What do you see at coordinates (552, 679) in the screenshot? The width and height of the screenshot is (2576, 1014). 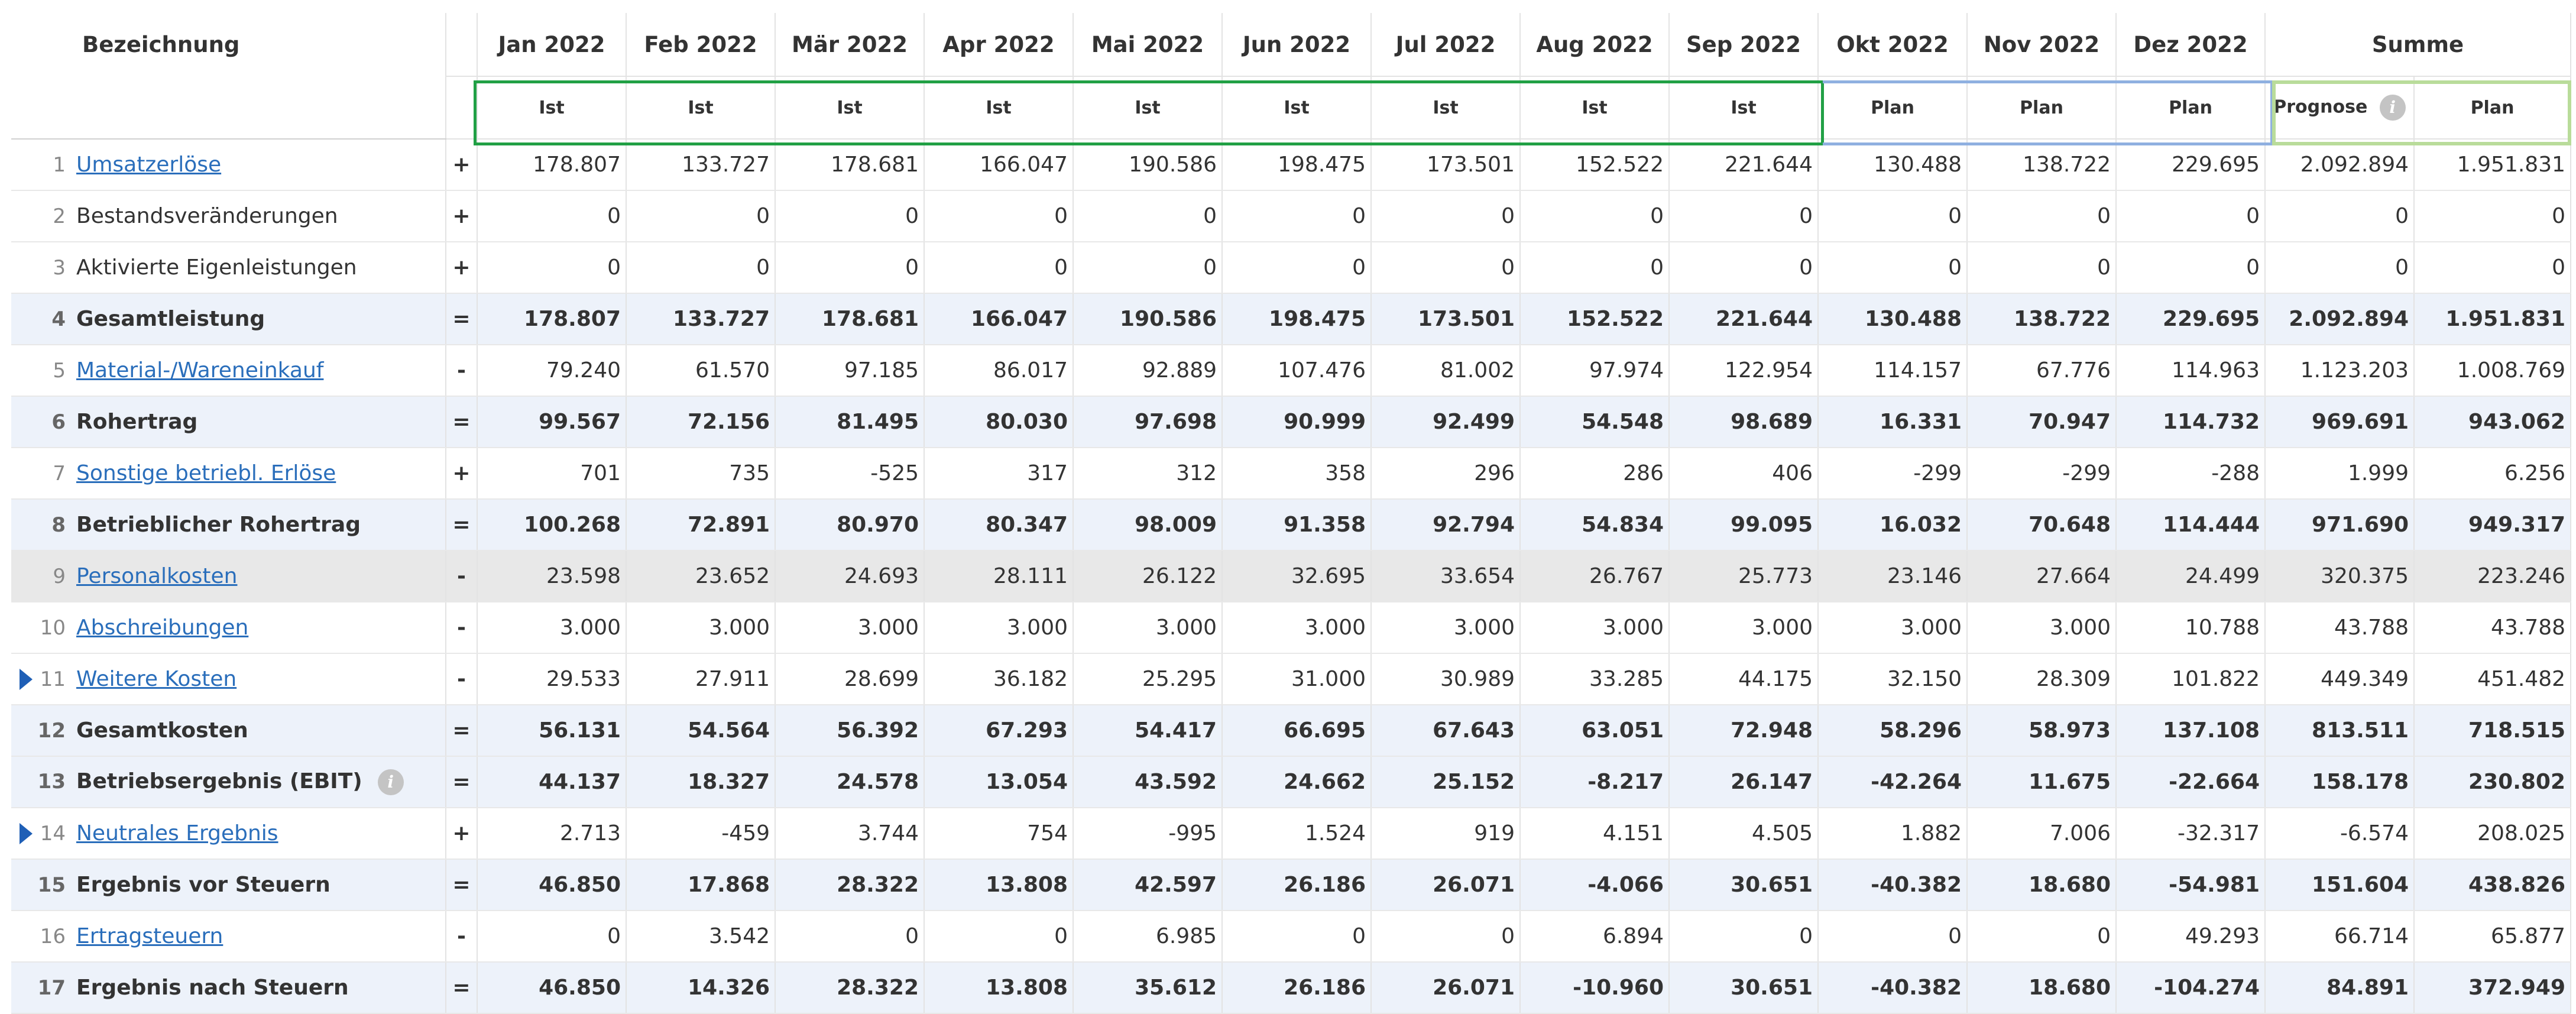 I see `month-value-cell: 29.533` at bounding box center [552, 679].